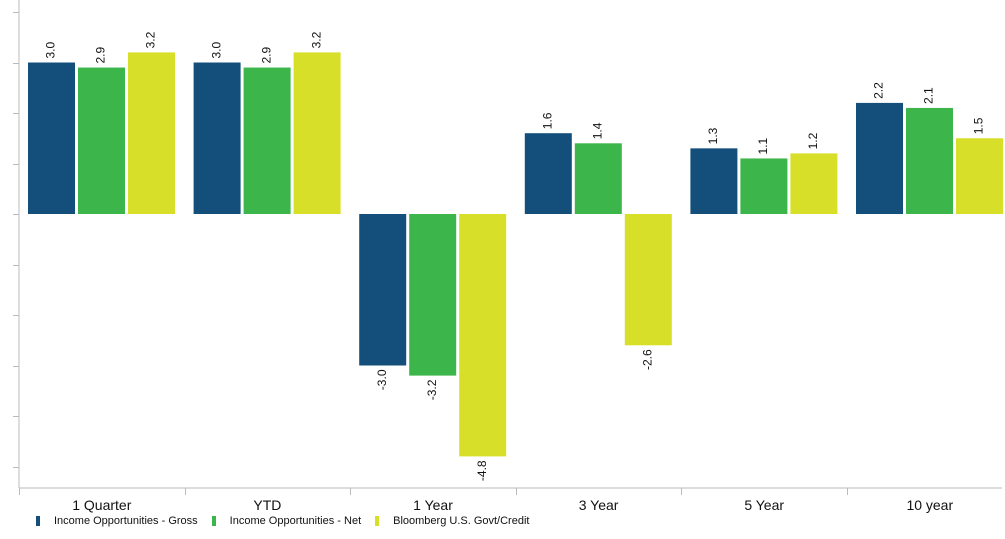  Describe the element at coordinates (433, 505) in the screenshot. I see `category-label: 1 Year` at that location.